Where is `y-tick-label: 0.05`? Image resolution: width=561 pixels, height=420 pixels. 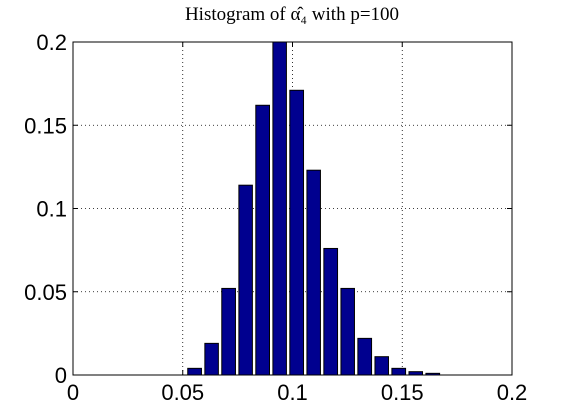 y-tick-label: 0.05 is located at coordinates (45, 292).